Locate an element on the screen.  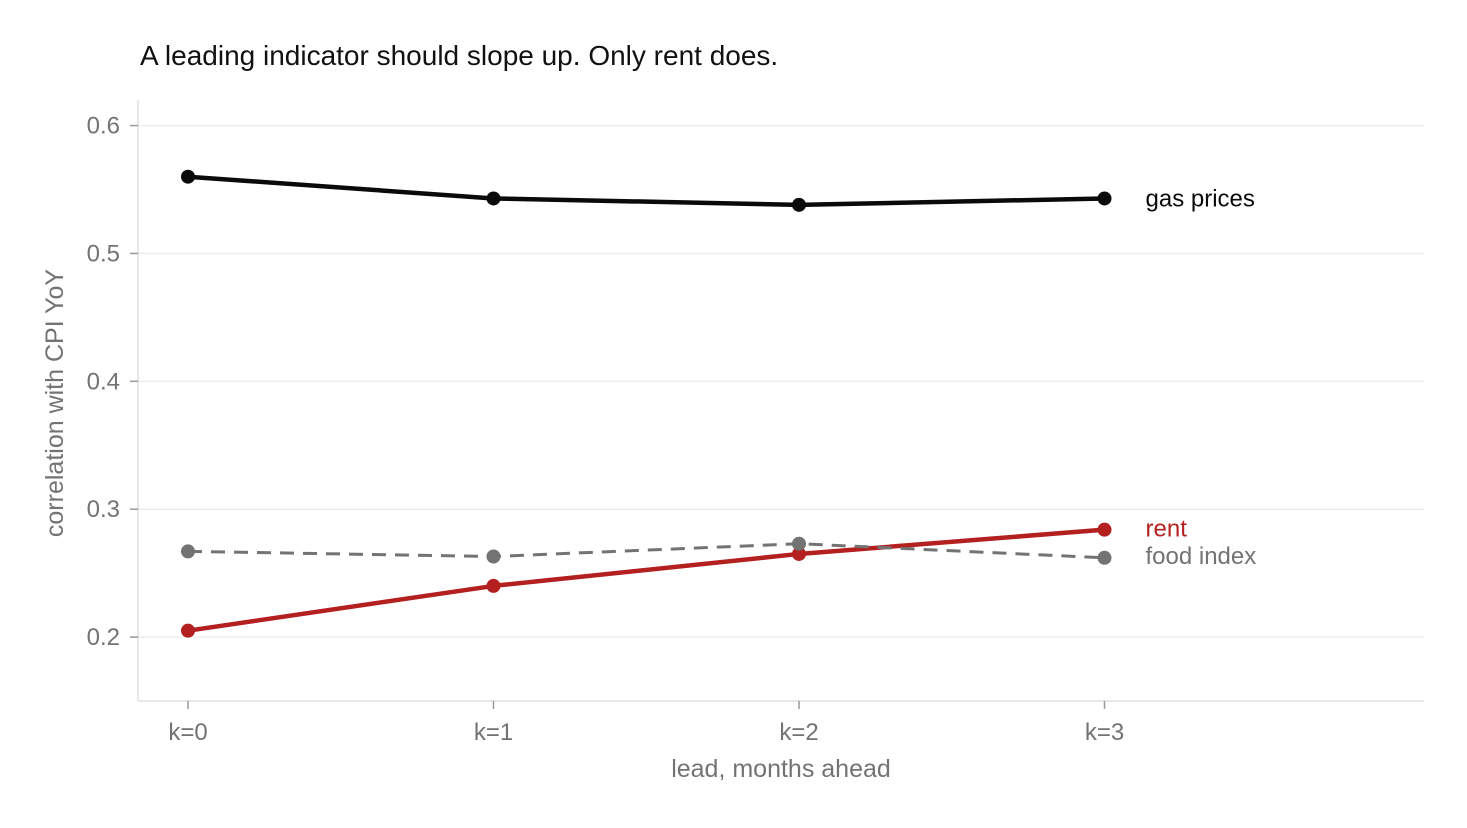
x-tick-label: k=1 is located at coordinates (493, 732).